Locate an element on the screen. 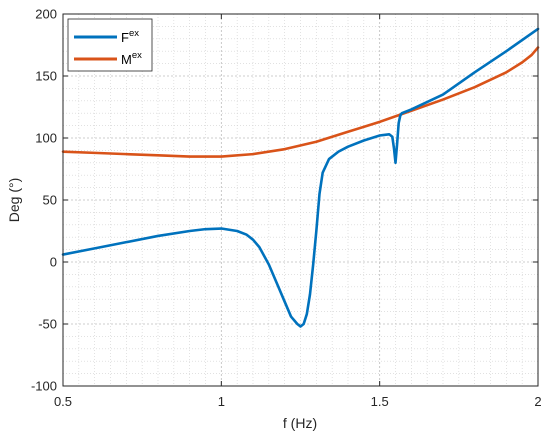  y-tick-label: -50 is located at coordinates (47, 324).